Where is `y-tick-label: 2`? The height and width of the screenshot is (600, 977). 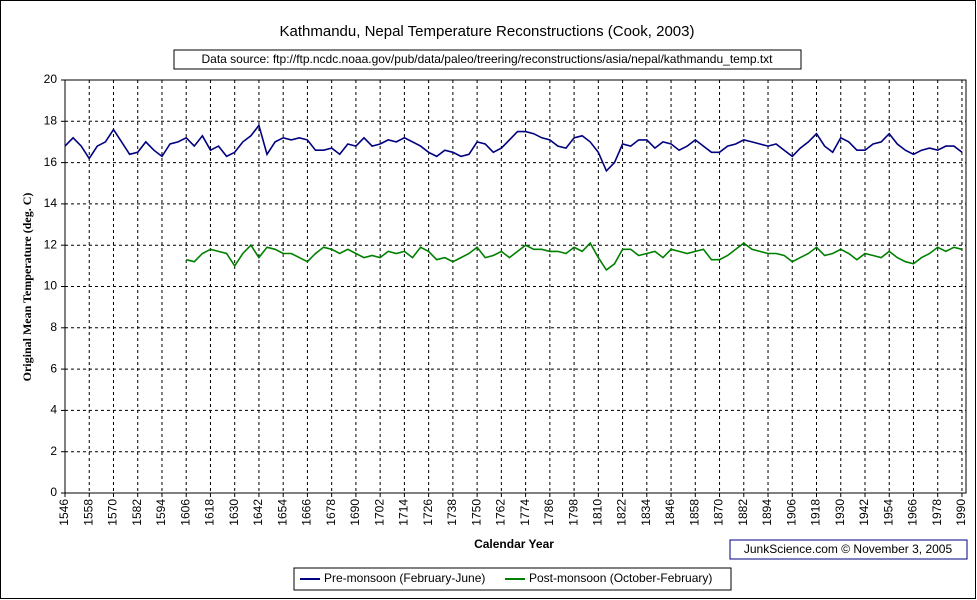 y-tick-label: 2 is located at coordinates (53, 451).